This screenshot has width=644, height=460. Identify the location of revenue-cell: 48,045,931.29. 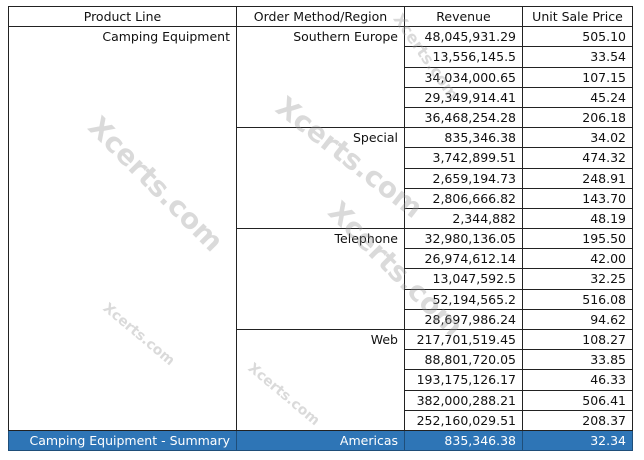
(463, 37).